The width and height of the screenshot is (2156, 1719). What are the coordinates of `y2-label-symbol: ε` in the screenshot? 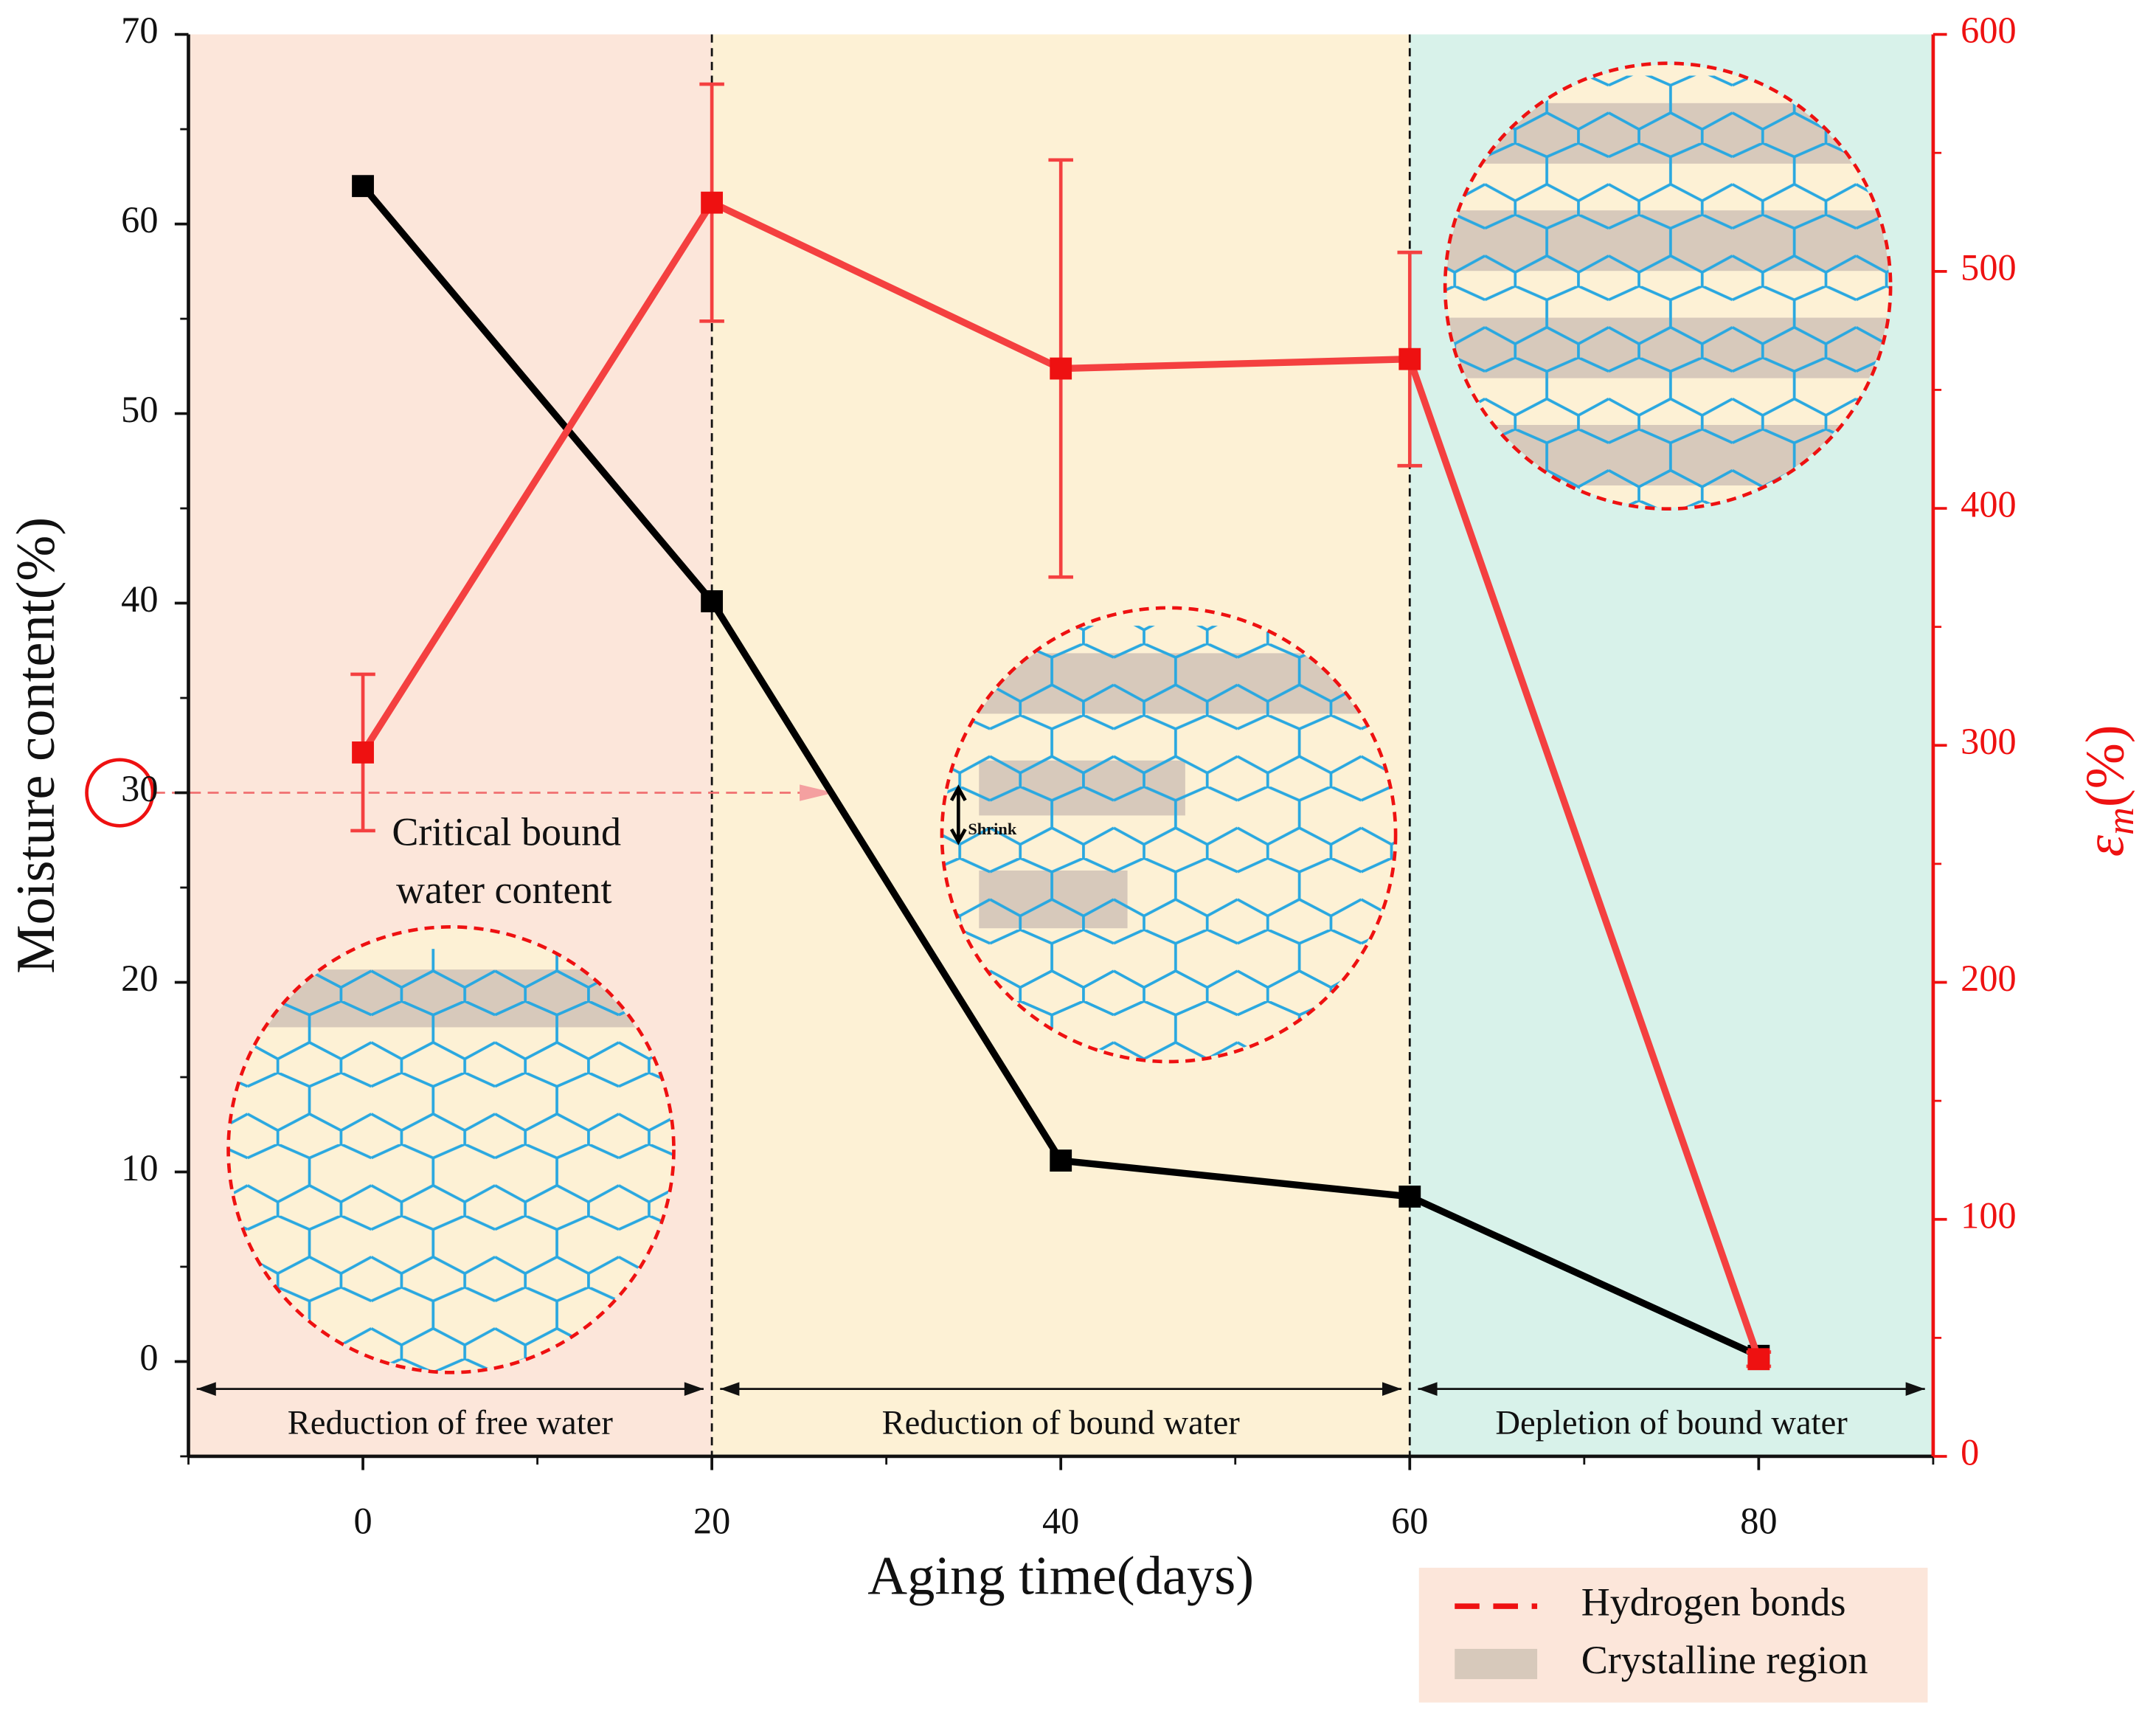 It's located at (2105, 845).